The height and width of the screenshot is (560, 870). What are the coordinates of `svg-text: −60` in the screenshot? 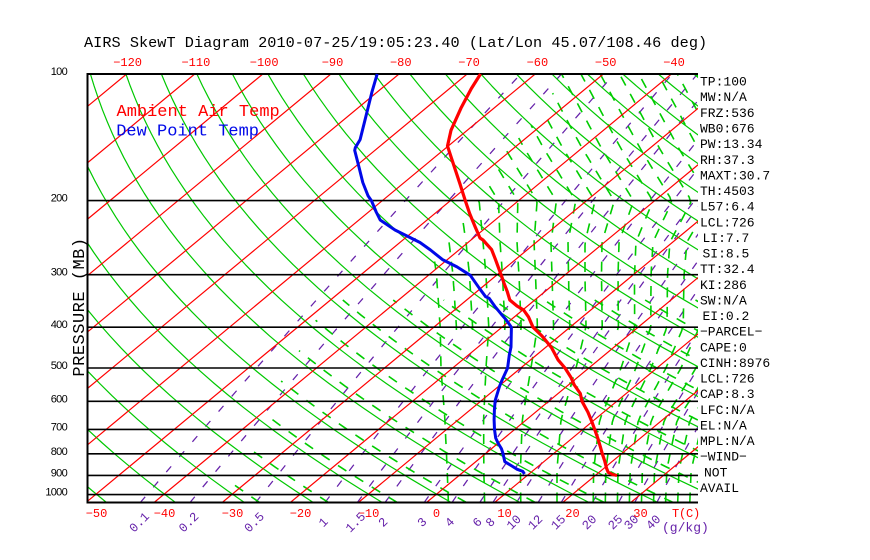 It's located at (538, 63).